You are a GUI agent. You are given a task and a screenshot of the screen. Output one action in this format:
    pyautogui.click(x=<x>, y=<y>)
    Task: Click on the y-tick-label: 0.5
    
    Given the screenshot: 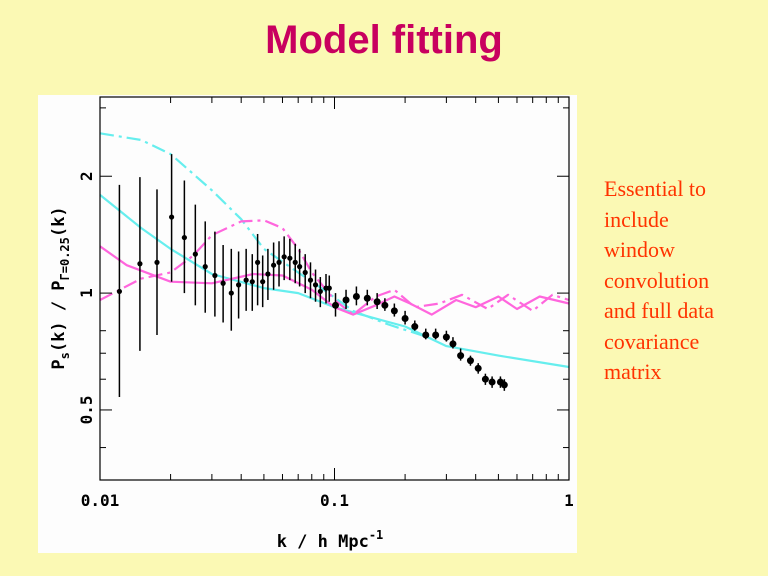 What is the action you would take?
    pyautogui.click(x=86, y=409)
    